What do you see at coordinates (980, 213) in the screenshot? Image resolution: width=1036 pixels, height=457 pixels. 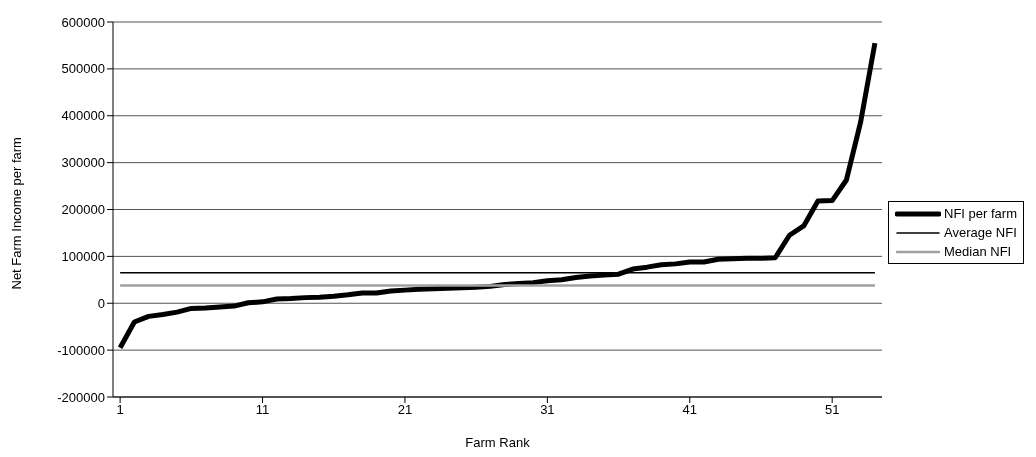 I see `legend-label: NFI per farm` at bounding box center [980, 213].